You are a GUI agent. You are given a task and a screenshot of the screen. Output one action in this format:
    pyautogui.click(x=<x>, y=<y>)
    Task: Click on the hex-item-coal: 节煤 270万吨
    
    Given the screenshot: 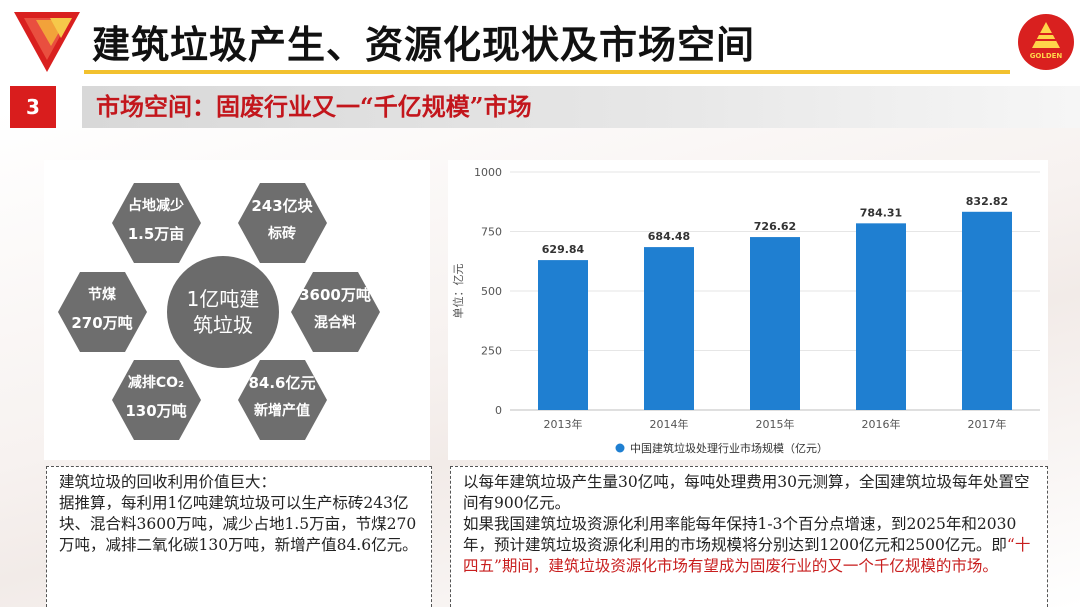 What is the action you would take?
    pyautogui.click(x=102, y=309)
    